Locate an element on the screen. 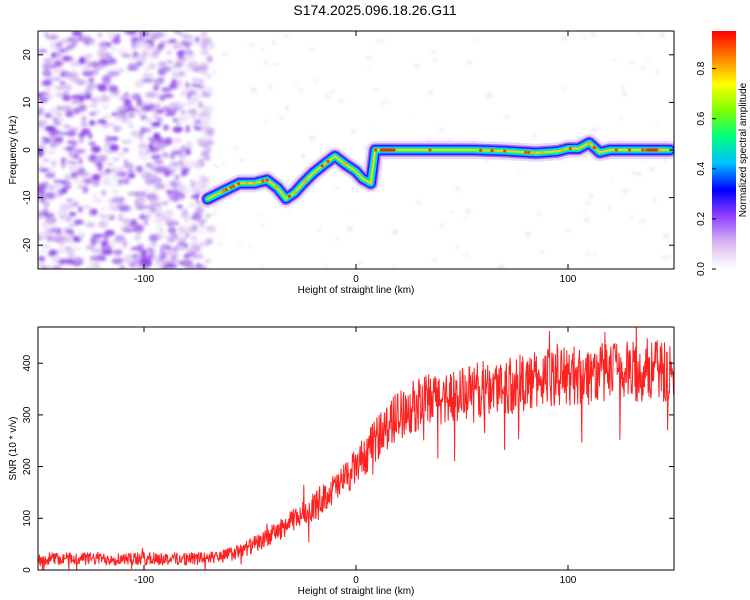 The width and height of the screenshot is (750, 600). snr-y-label: SNR (10 * v/v) is located at coordinates (13, 449).